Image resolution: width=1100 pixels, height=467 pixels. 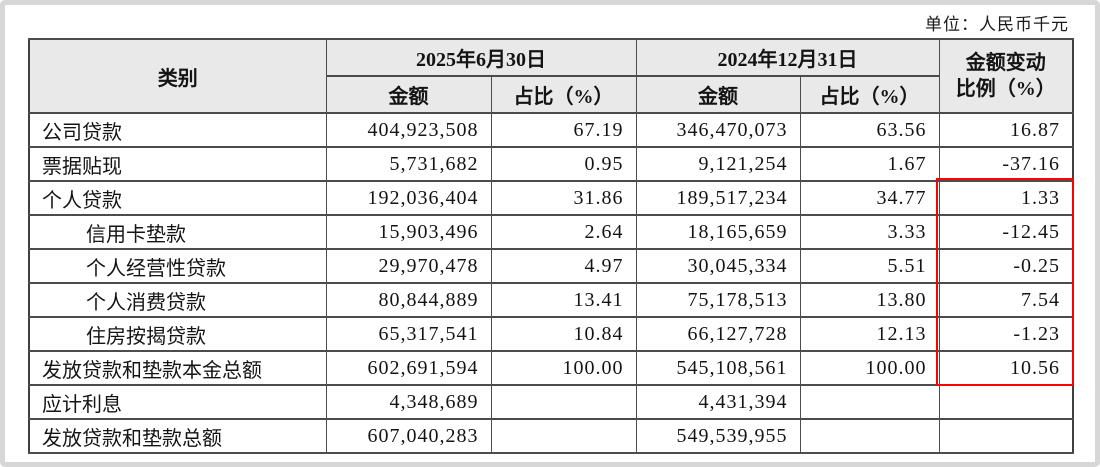 I want to click on change-cell: -12.45, so click(x=1006, y=232).